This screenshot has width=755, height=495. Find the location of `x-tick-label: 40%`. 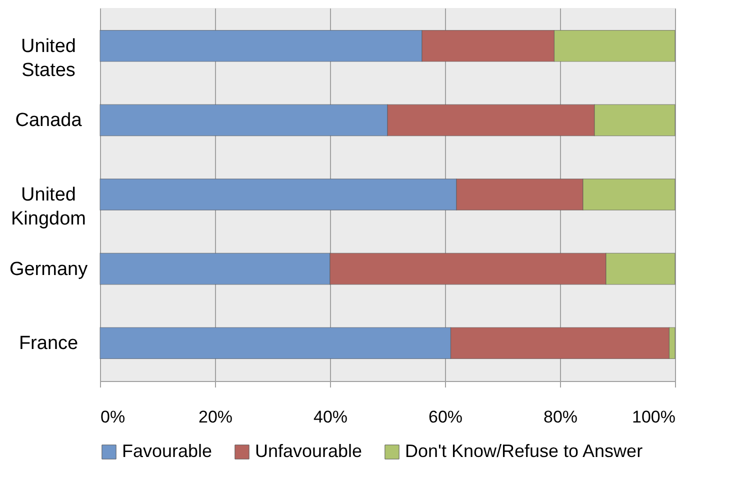

x-tick-label: 40% is located at coordinates (330, 417).